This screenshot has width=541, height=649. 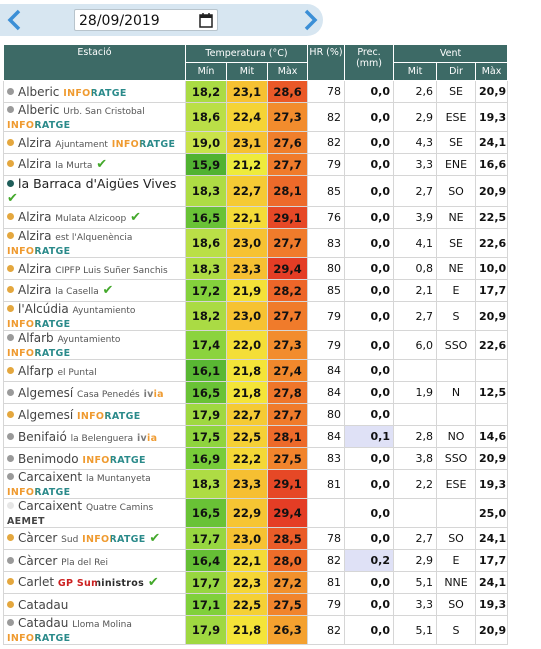 What do you see at coordinates (206, 560) in the screenshot?
I see `temp-min-cell: 16,4` at bounding box center [206, 560].